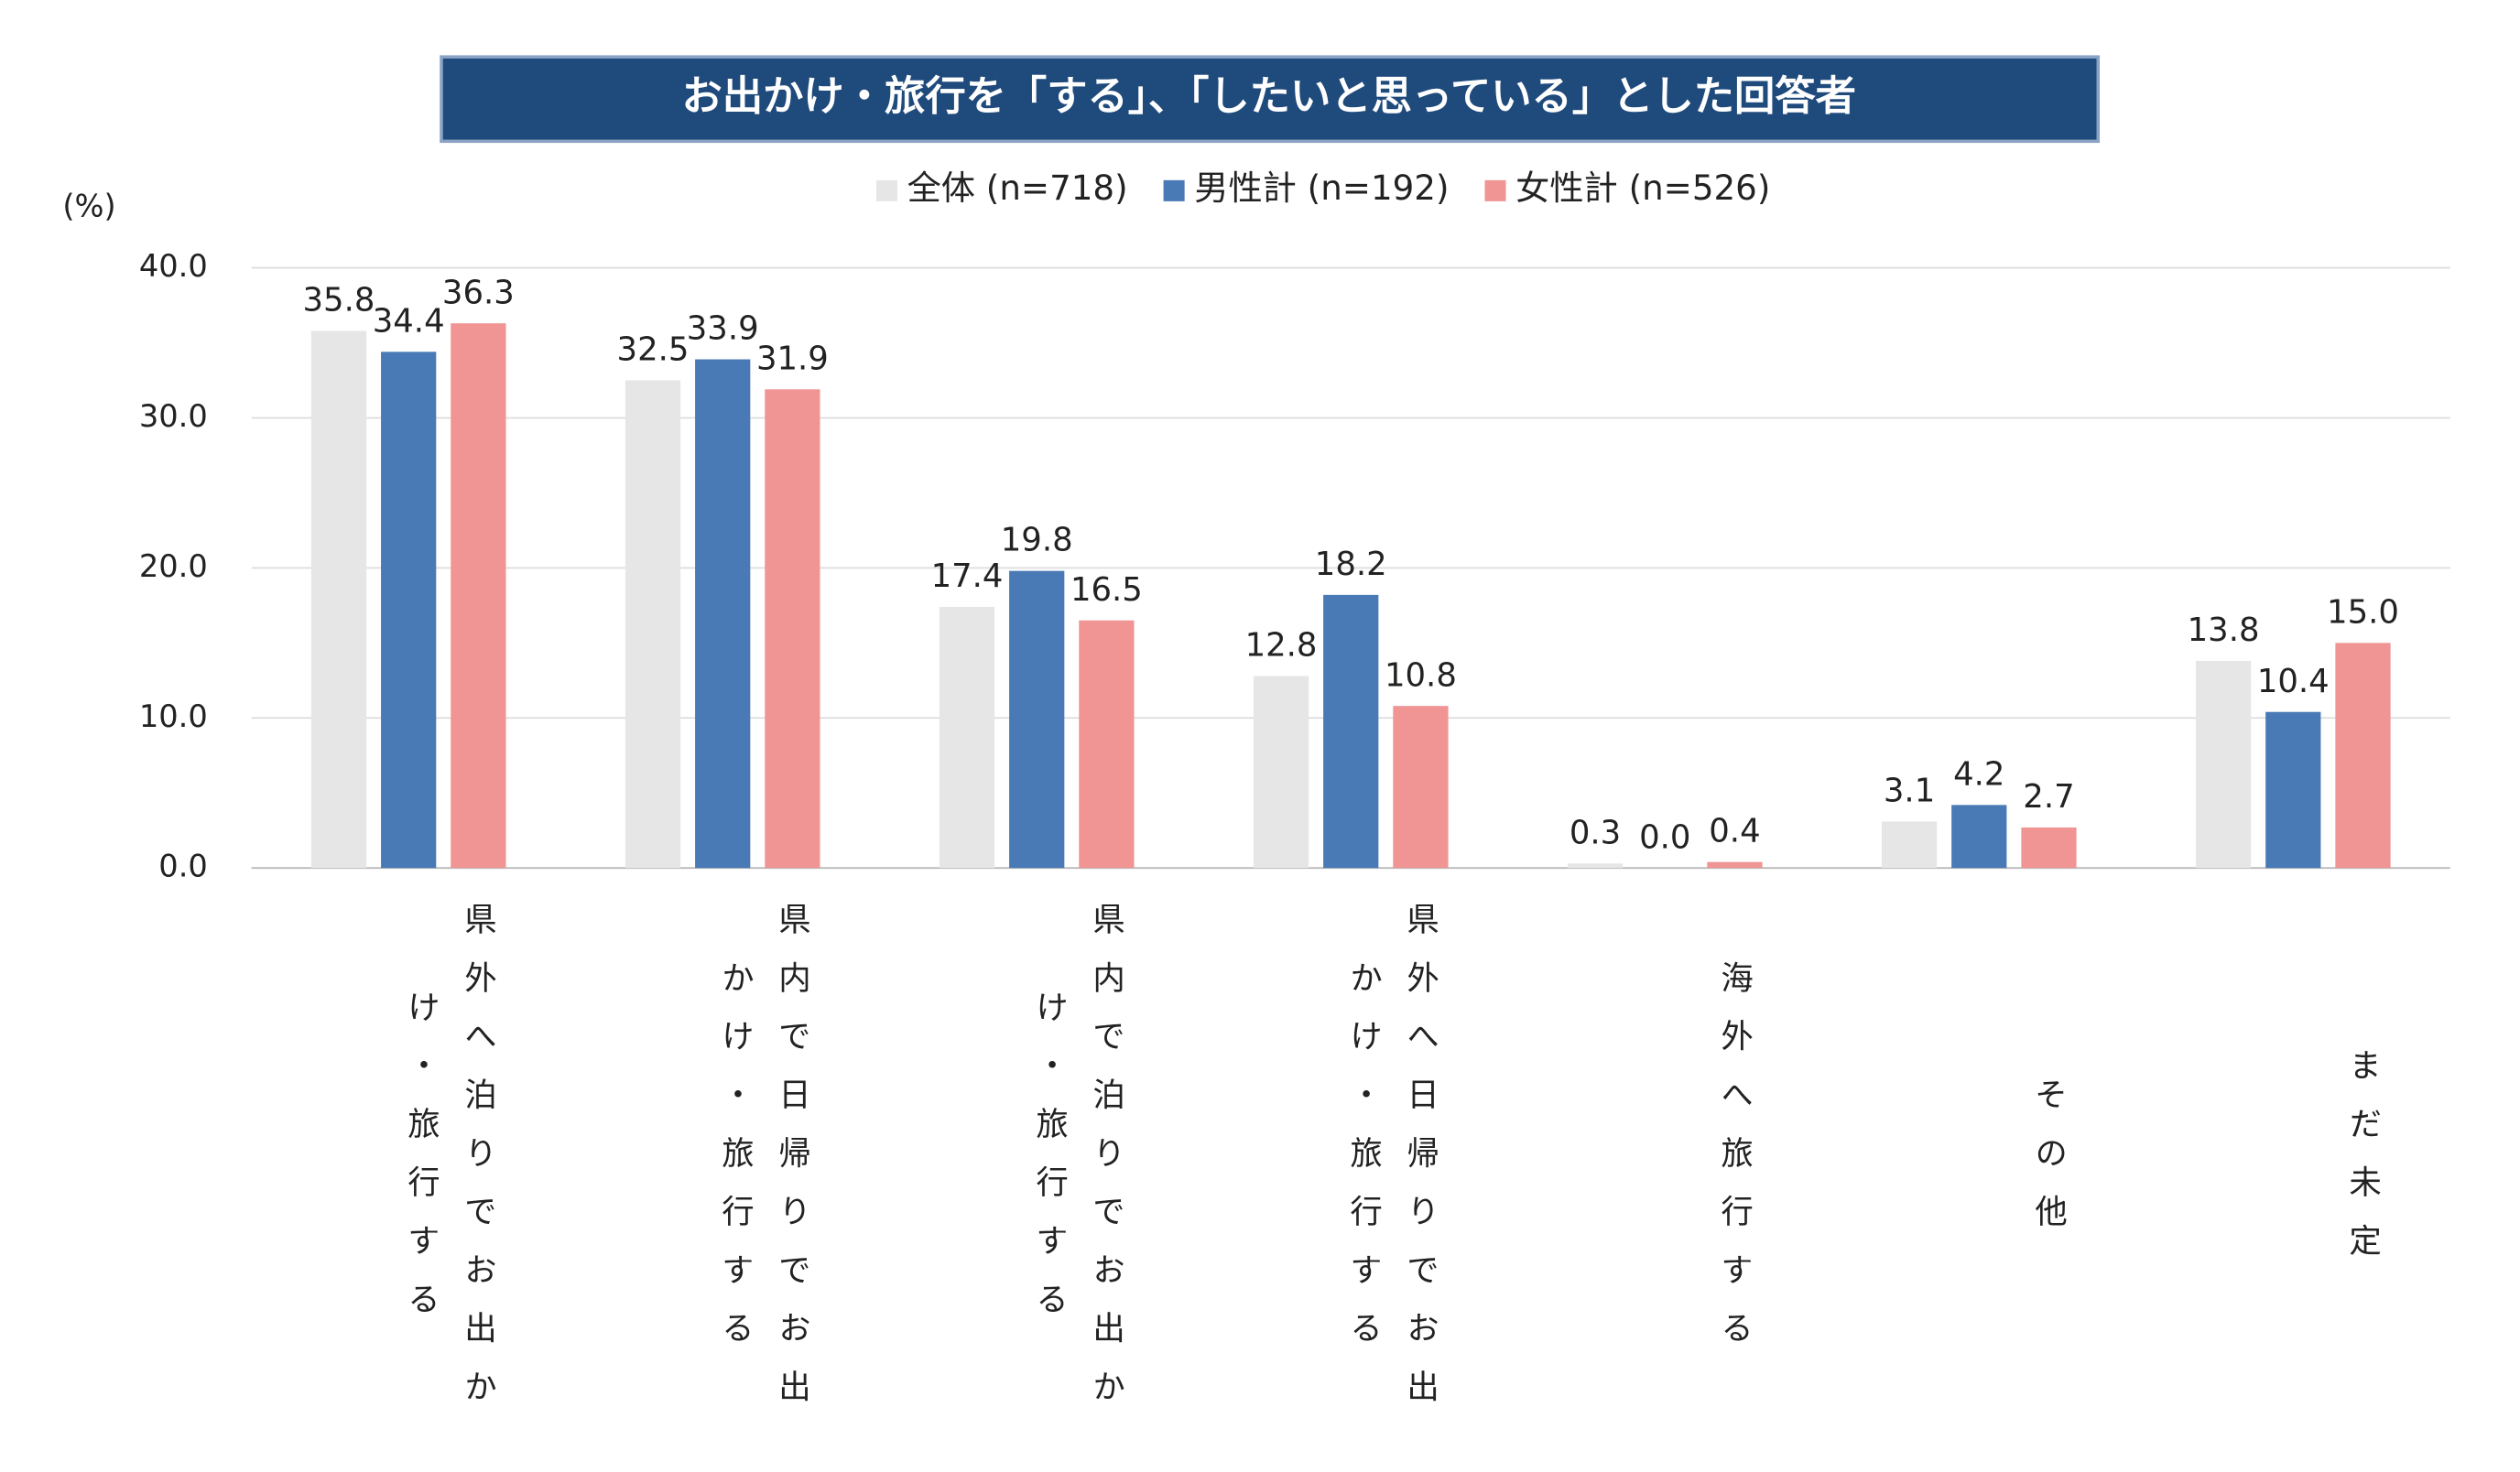 The width and height of the screenshot is (2520, 1472). What do you see at coordinates (1909, 791) in the screenshot?
I see `data-label: 3.1` at bounding box center [1909, 791].